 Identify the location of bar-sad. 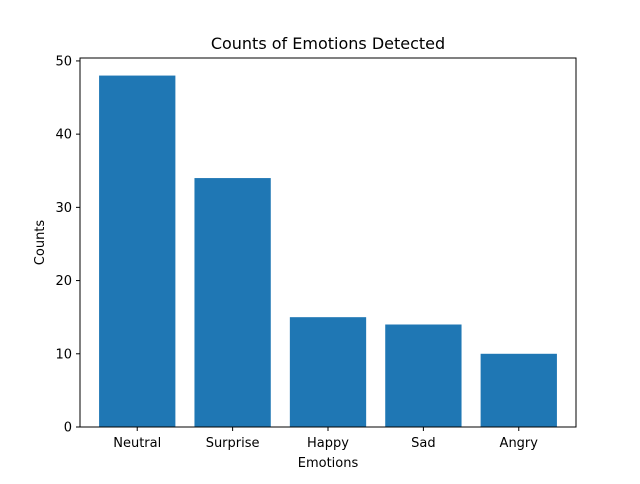
(423, 375).